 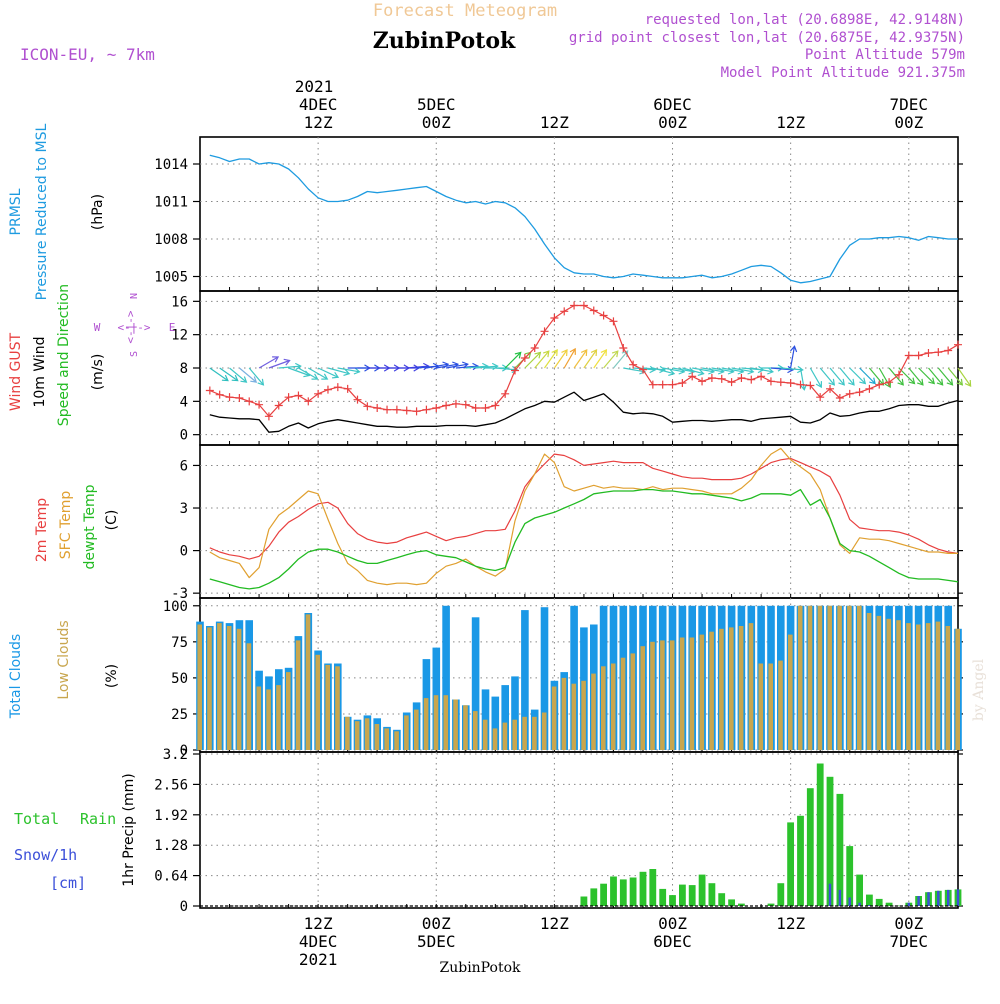 I want to click on y-tick-label: 0, so click(x=184, y=751).